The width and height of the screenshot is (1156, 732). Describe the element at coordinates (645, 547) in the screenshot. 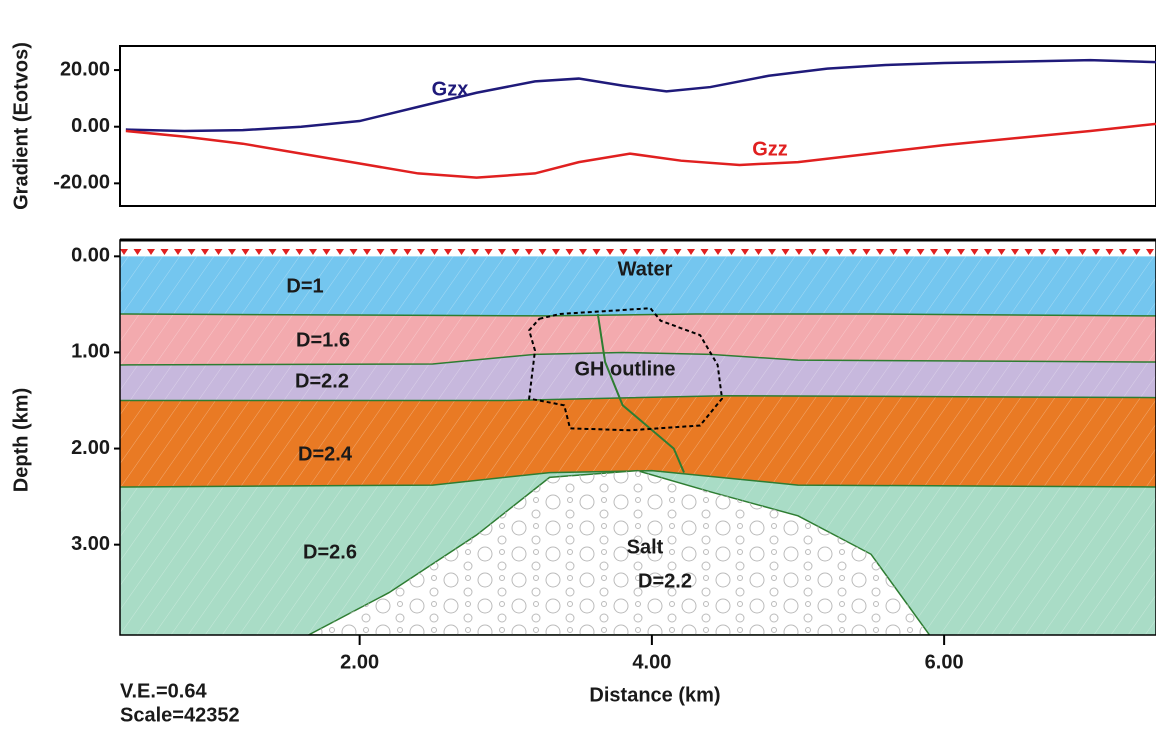

I see `salt-name: Salt` at that location.